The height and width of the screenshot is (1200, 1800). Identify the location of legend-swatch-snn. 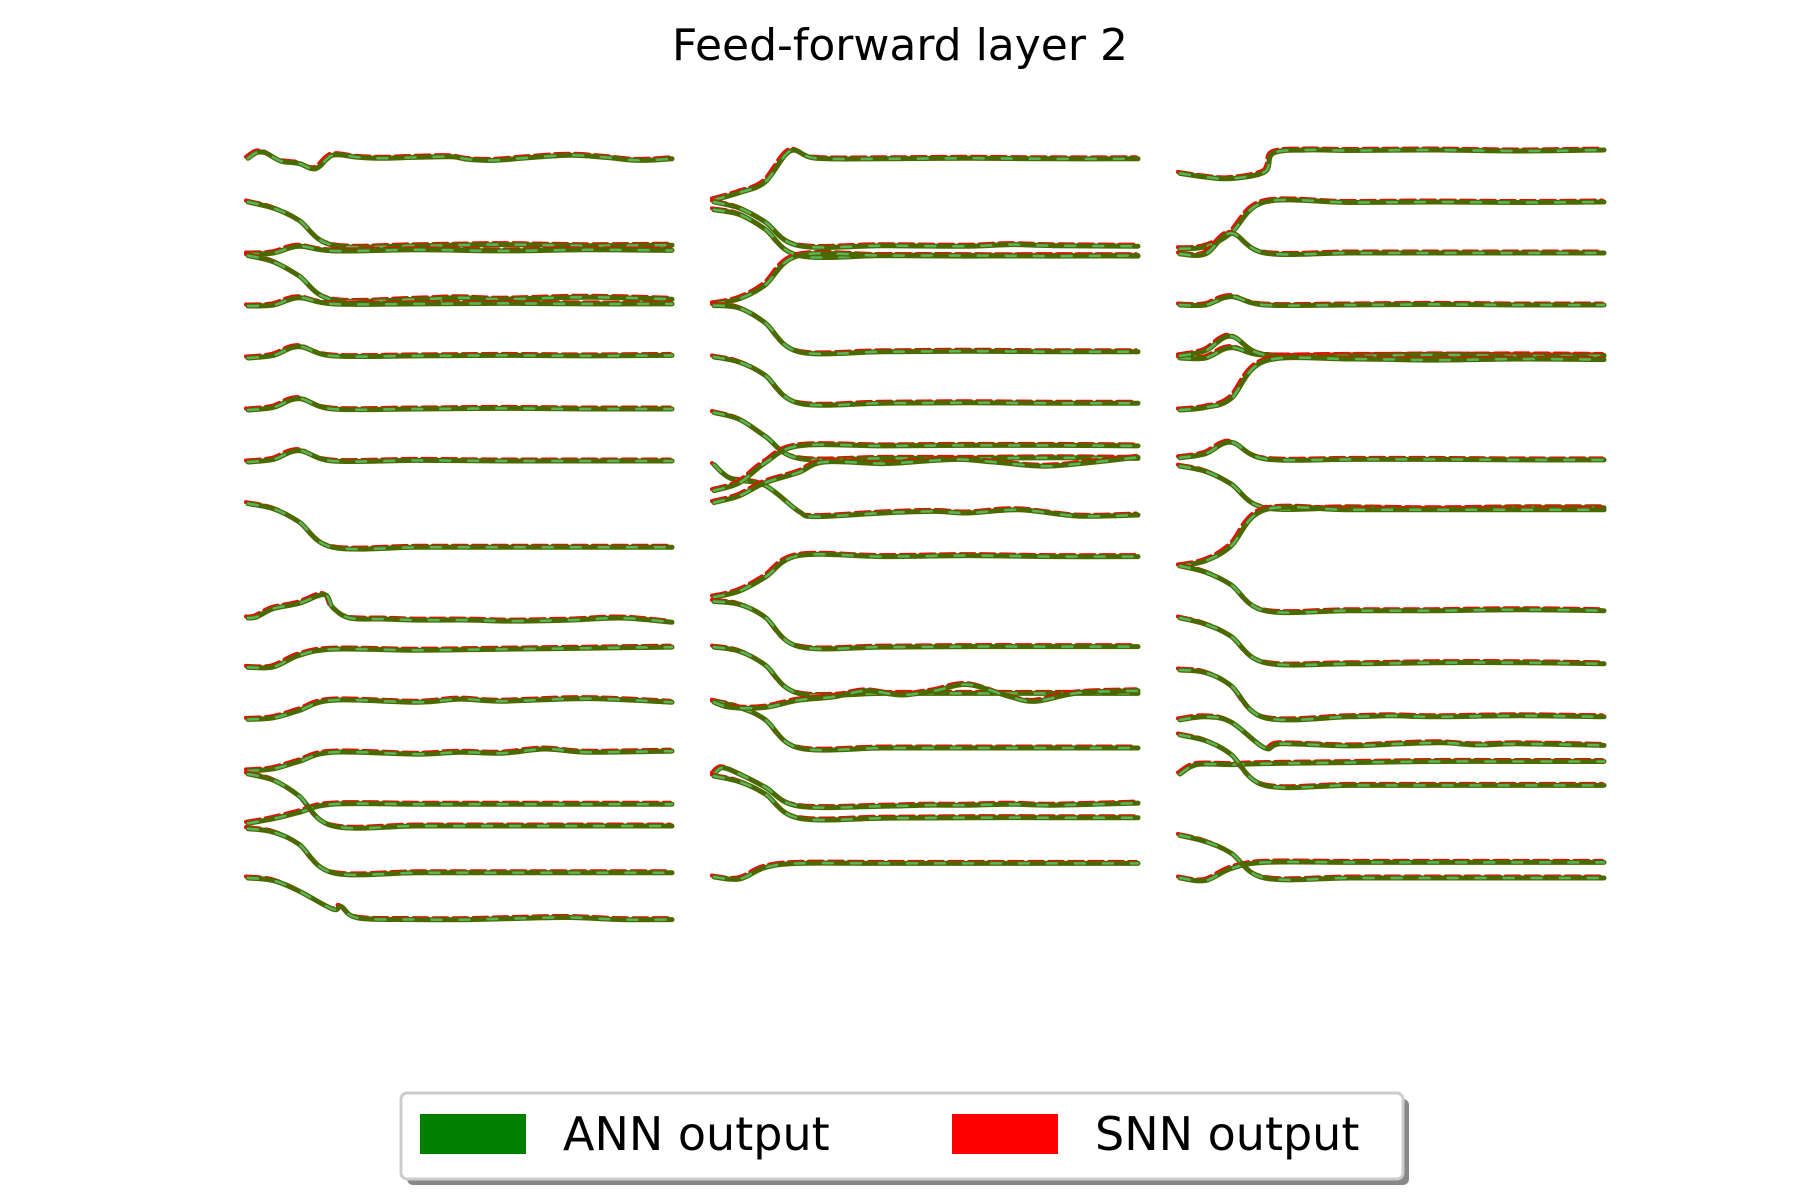
(1005, 1134).